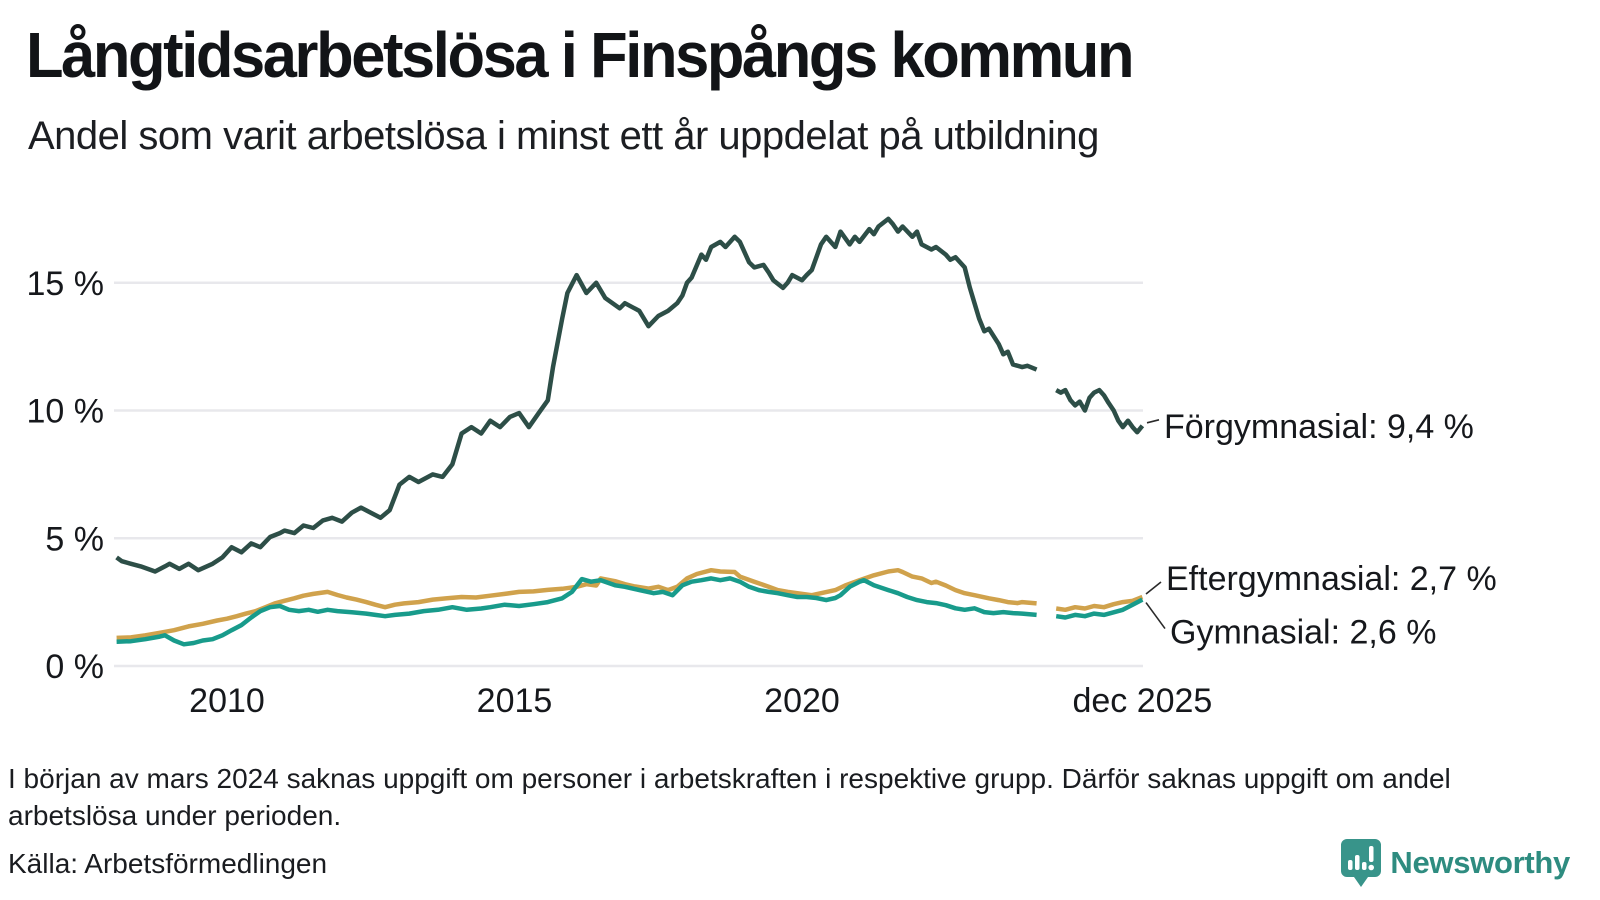 This screenshot has width=1600, height=900. I want to click on label-connector-eftergymnasial, so click(1153, 588).